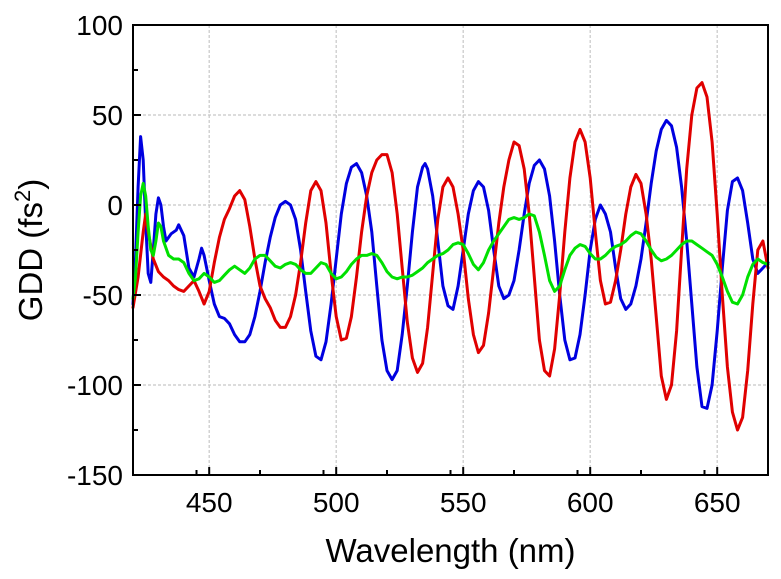  I want to click on y-tick-label: -150, so click(95, 475).